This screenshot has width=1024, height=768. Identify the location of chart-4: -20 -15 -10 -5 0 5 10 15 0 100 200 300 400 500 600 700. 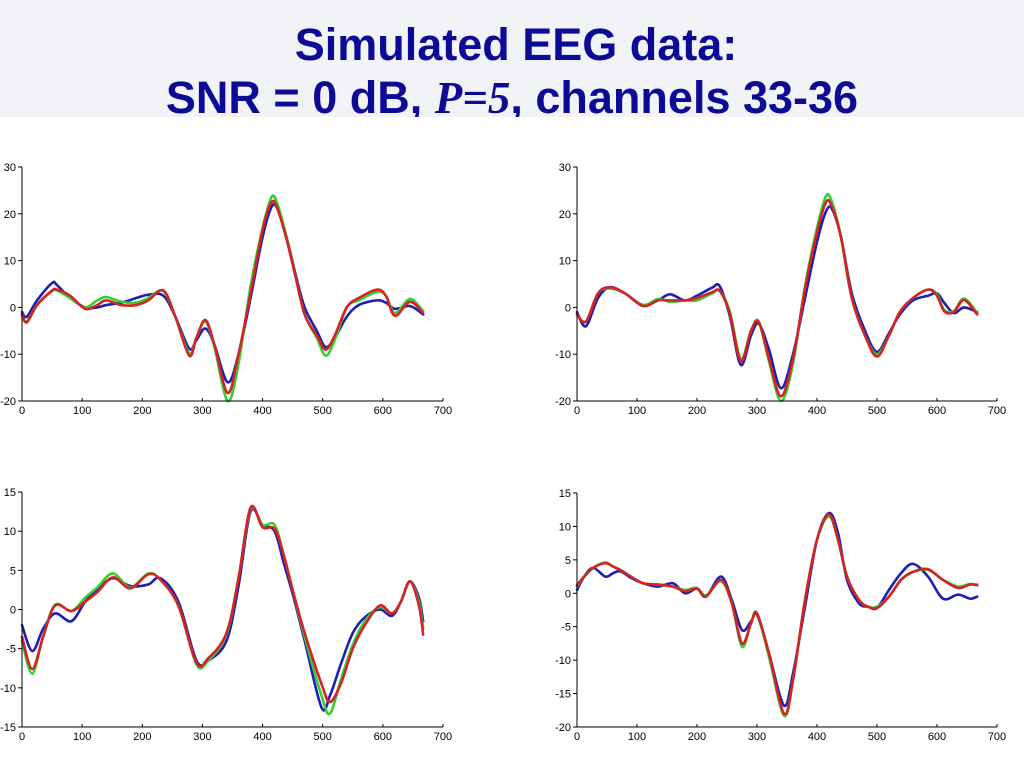
(780, 615).